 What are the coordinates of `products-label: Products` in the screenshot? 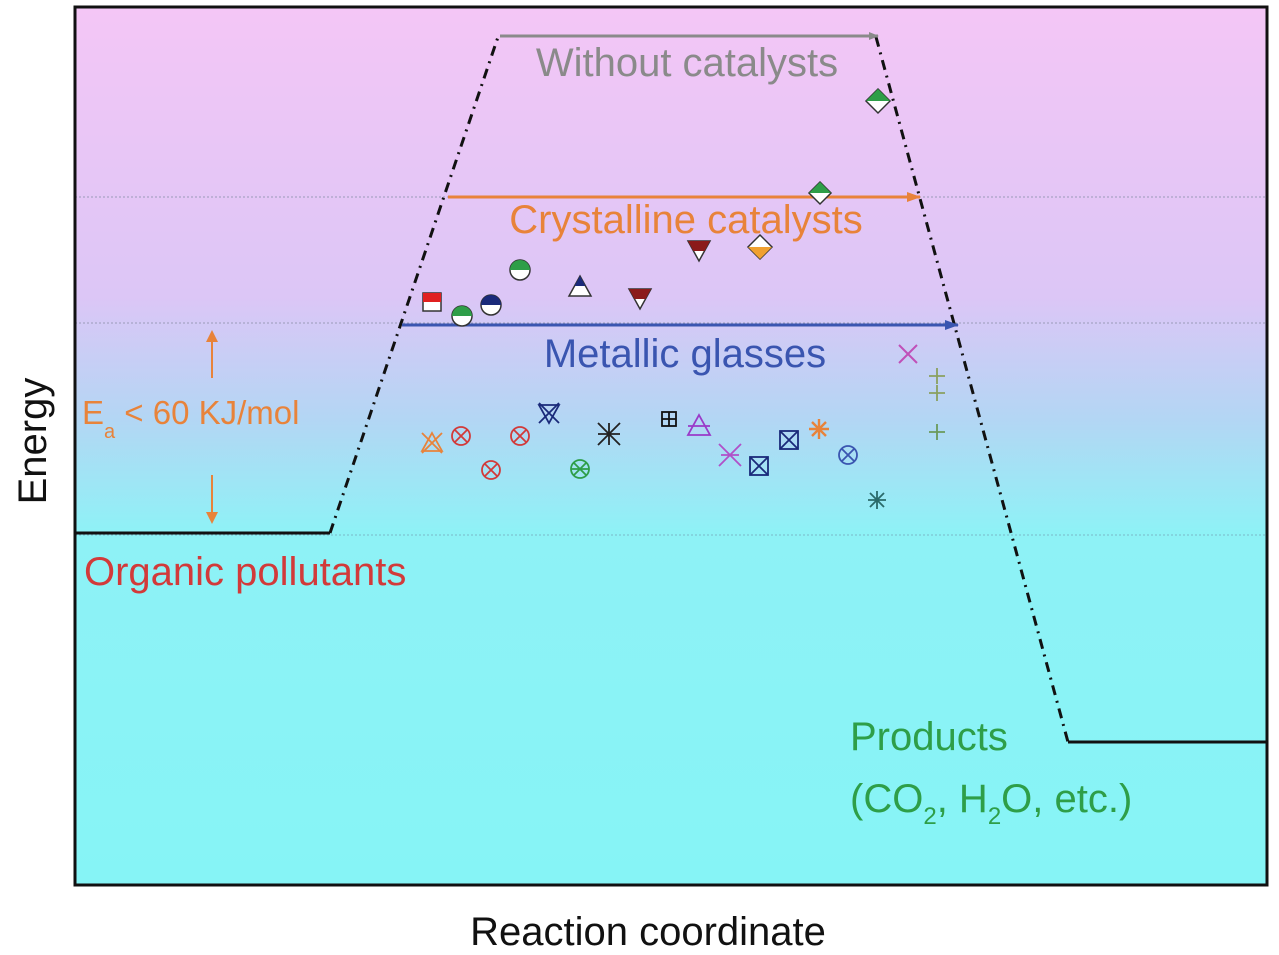 It's located at (929, 737).